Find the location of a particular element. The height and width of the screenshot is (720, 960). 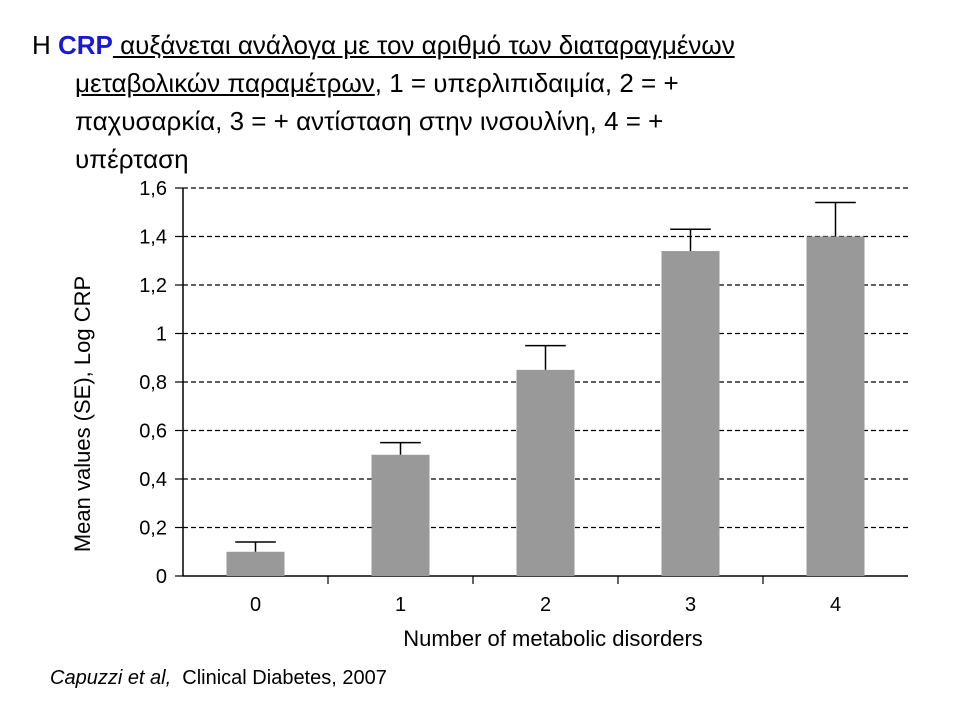

x-tick-label: 2 is located at coordinates (545, 605).